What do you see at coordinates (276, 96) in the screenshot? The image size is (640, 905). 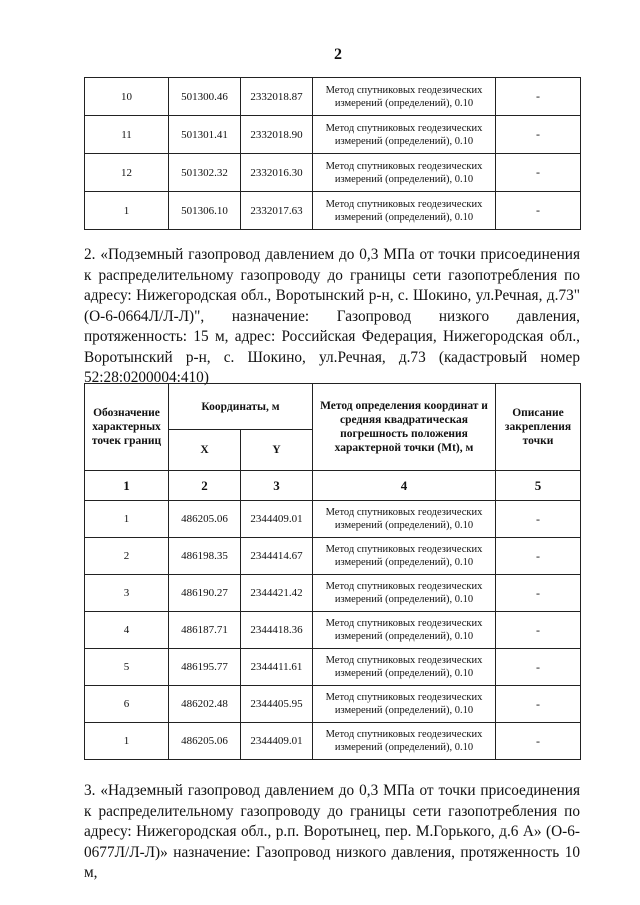 I see `coord-y: 2332018.87` at bounding box center [276, 96].